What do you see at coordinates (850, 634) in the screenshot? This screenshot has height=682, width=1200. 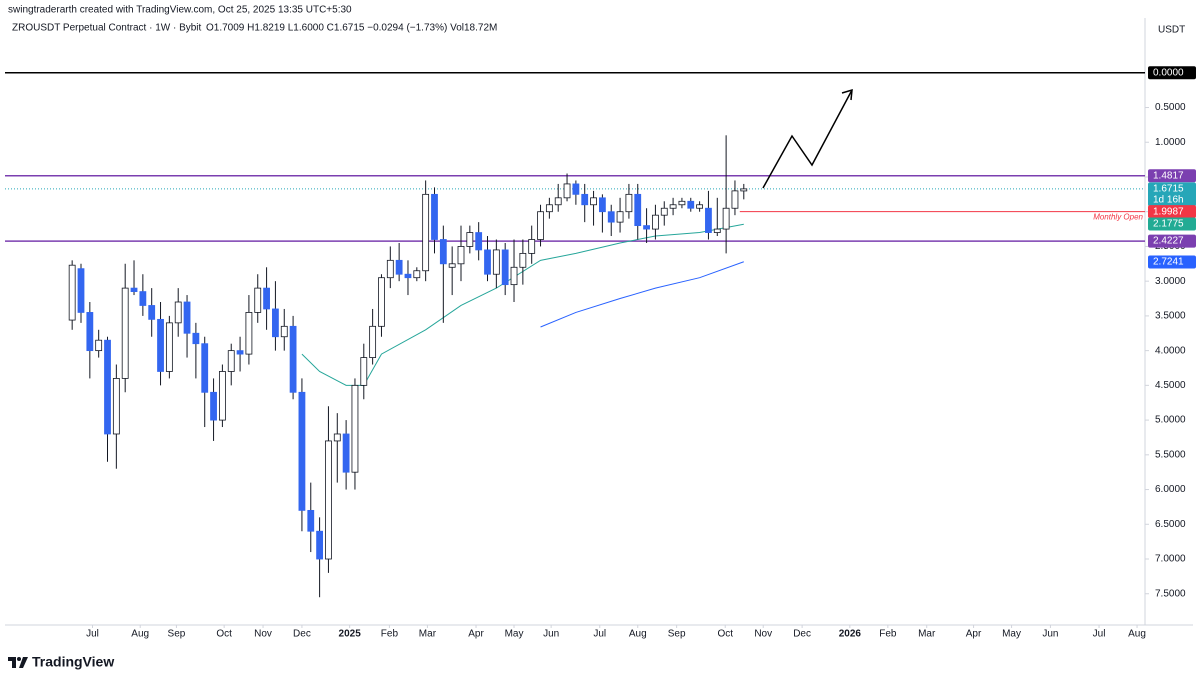 I see `x-tick-label: 2026` at bounding box center [850, 634].